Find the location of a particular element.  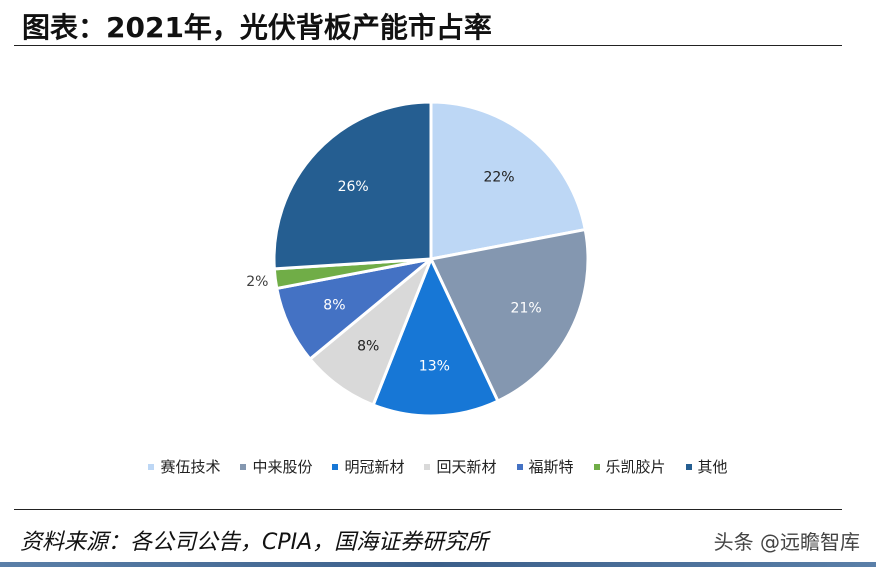

footer-divider is located at coordinates (428, 509).